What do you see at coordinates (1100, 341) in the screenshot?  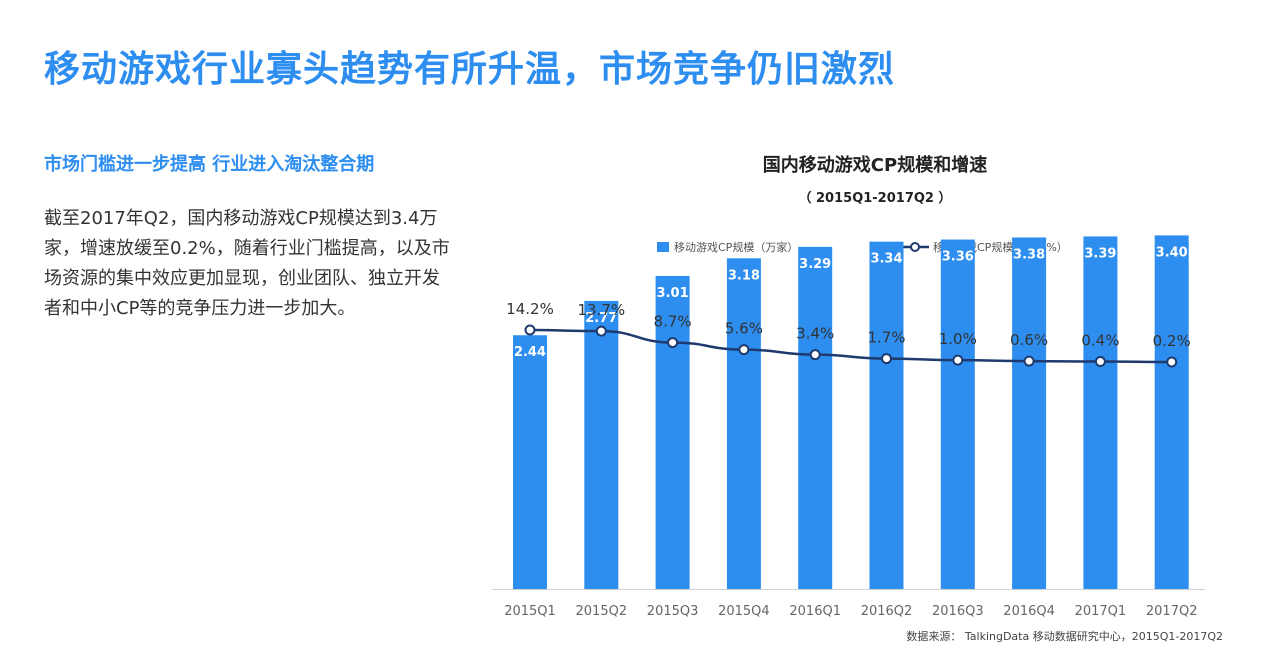 I see `growth-rate-label: 0.4%` at bounding box center [1100, 341].